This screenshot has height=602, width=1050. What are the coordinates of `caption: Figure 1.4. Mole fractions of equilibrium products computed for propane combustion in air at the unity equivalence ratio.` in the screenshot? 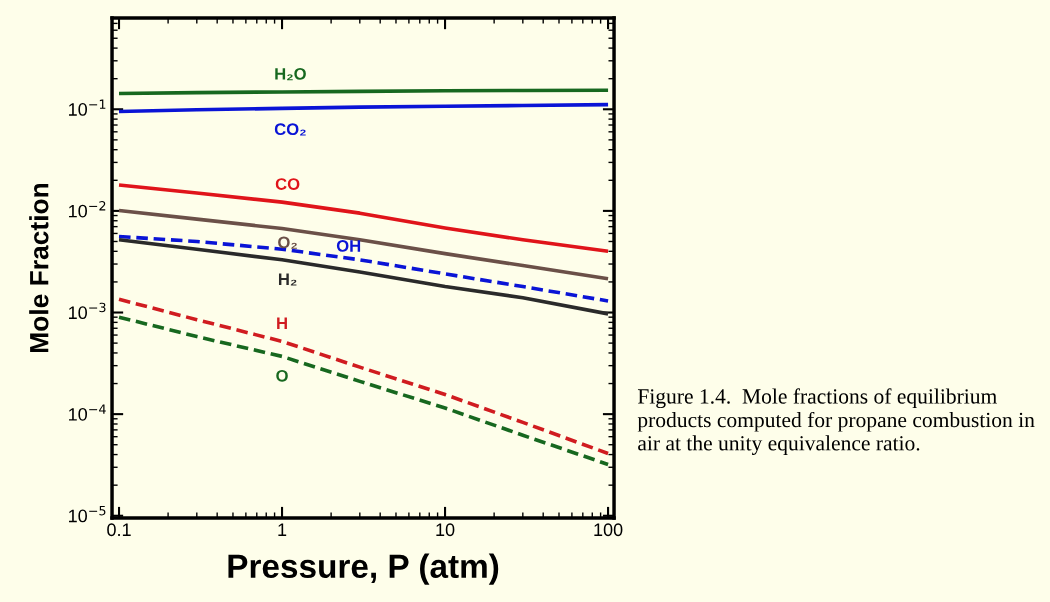 It's located at (836, 421).